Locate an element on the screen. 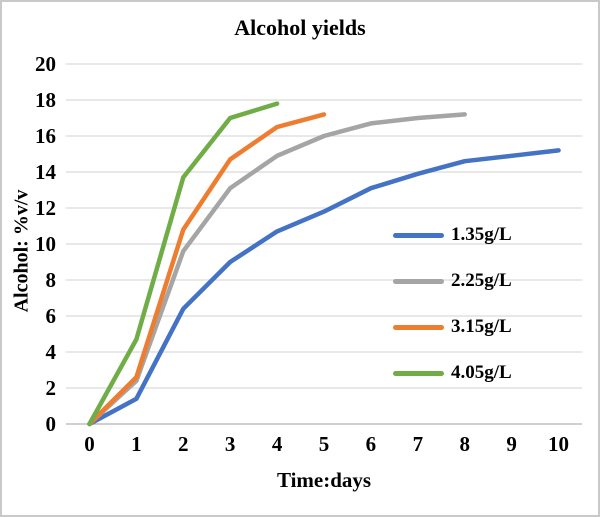 This screenshot has height=517, width=600. x-tick-label-10: 10 is located at coordinates (559, 444).